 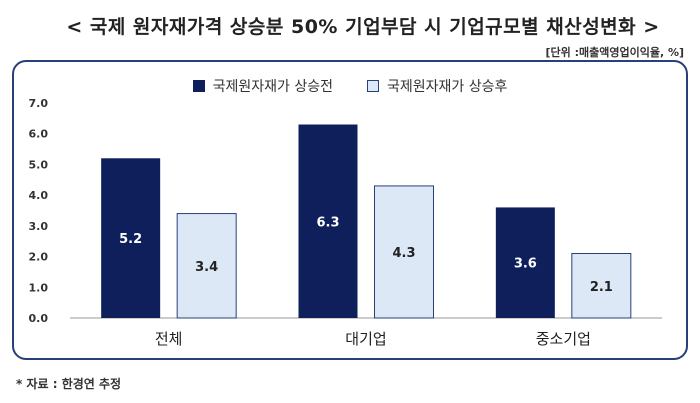 What do you see at coordinates (169, 339) in the screenshot?
I see `x-category-label: 전체` at bounding box center [169, 339].